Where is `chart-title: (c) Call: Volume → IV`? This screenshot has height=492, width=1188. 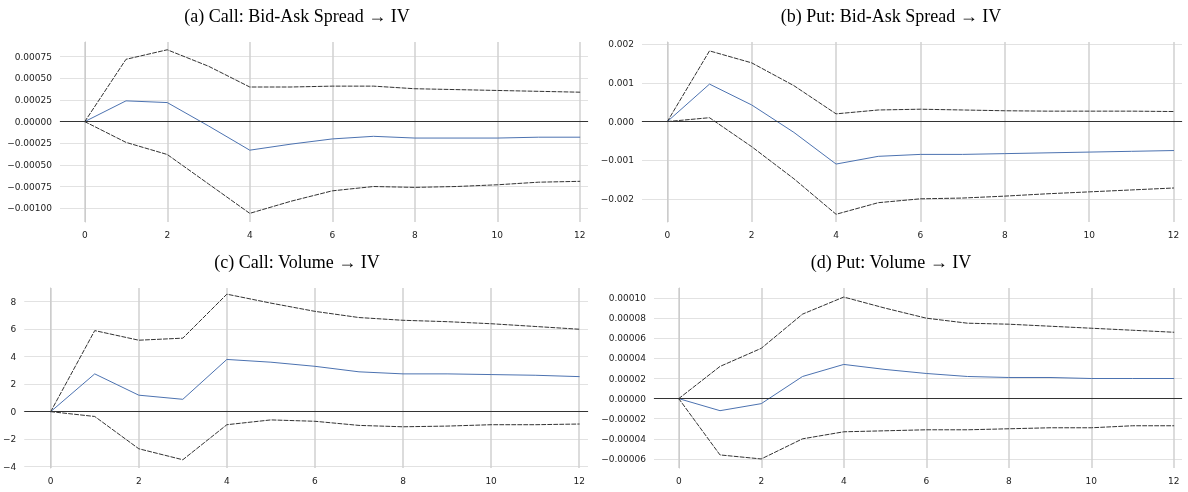
chart-title: (c) Call: Volume → IV is located at coordinates (297, 262).